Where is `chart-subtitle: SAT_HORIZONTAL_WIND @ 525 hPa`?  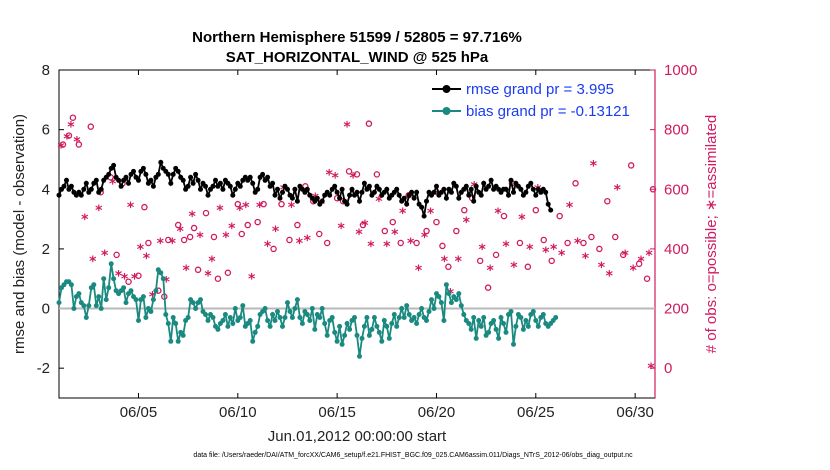 chart-subtitle: SAT_HORIZONTAL_WIND @ 525 hPa is located at coordinates (357, 57).